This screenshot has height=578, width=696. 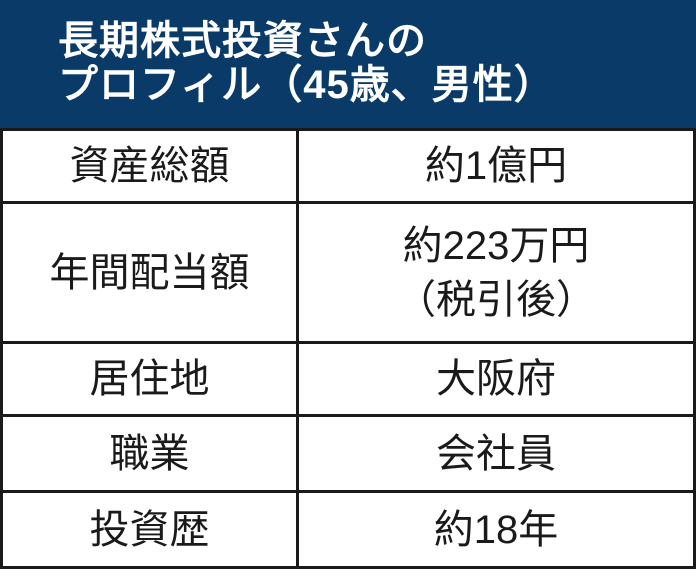 I want to click on row-label: 年間配当額, so click(x=149, y=272).